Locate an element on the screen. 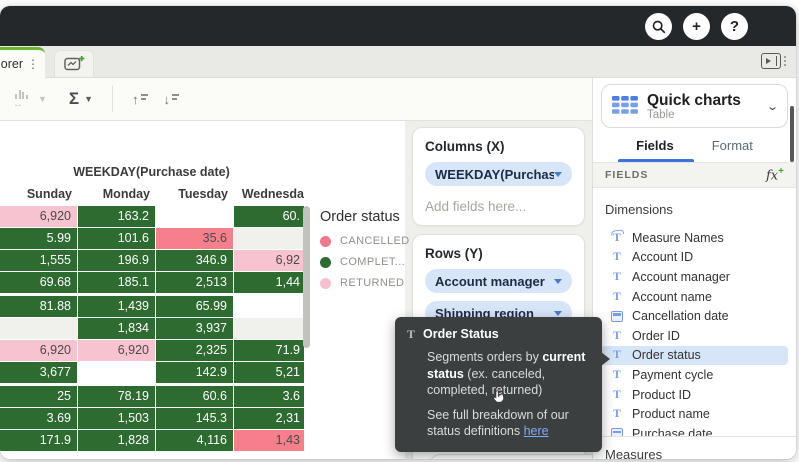  chart-type-icon: ↔ is located at coordinates (23, 100).